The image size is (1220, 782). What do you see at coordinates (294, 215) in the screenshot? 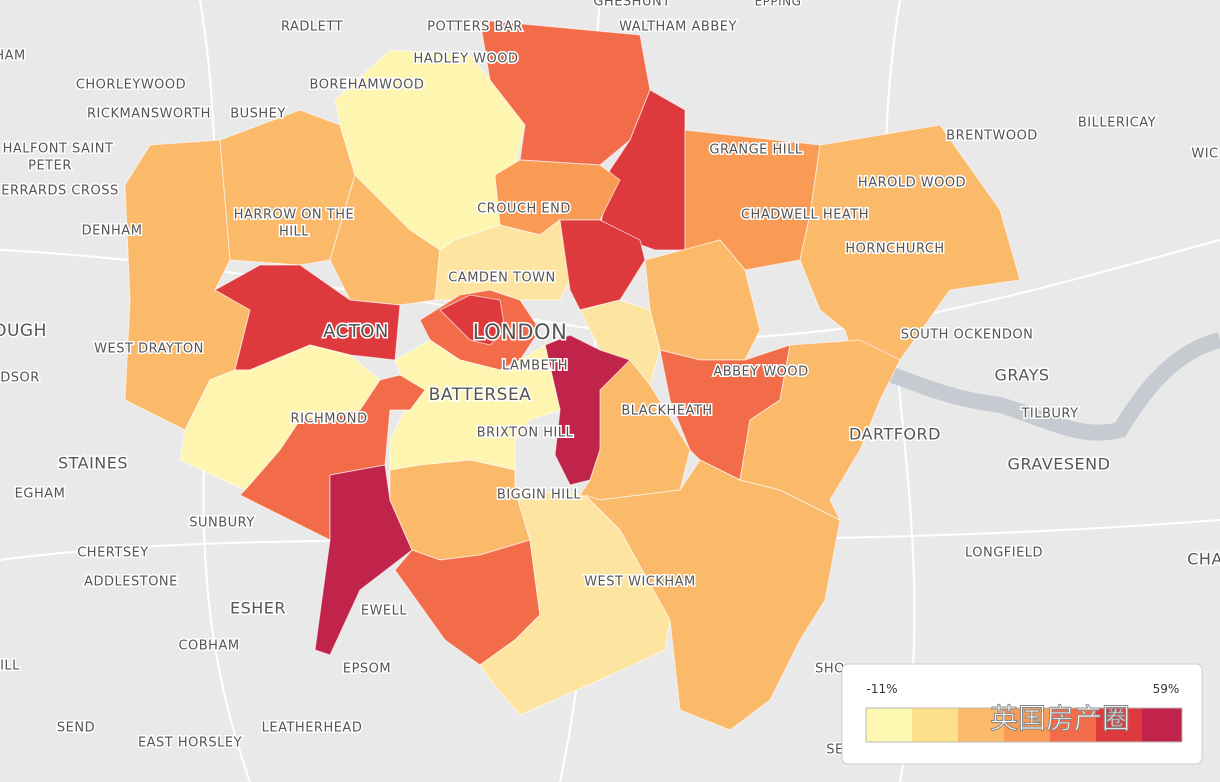
I see `place-label: HARROW ON THE` at bounding box center [294, 215].